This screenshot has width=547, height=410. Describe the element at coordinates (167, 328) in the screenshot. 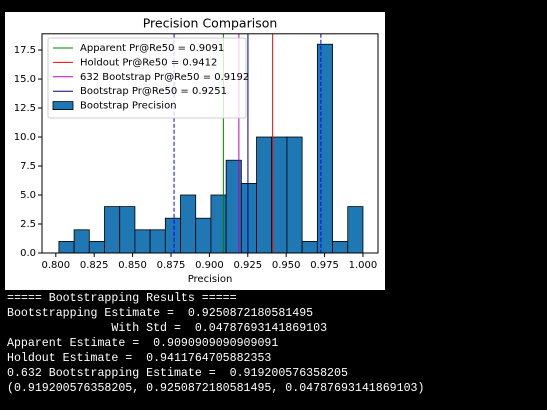

I see `console-line: With Std = 0.04787693141869103` at that location.